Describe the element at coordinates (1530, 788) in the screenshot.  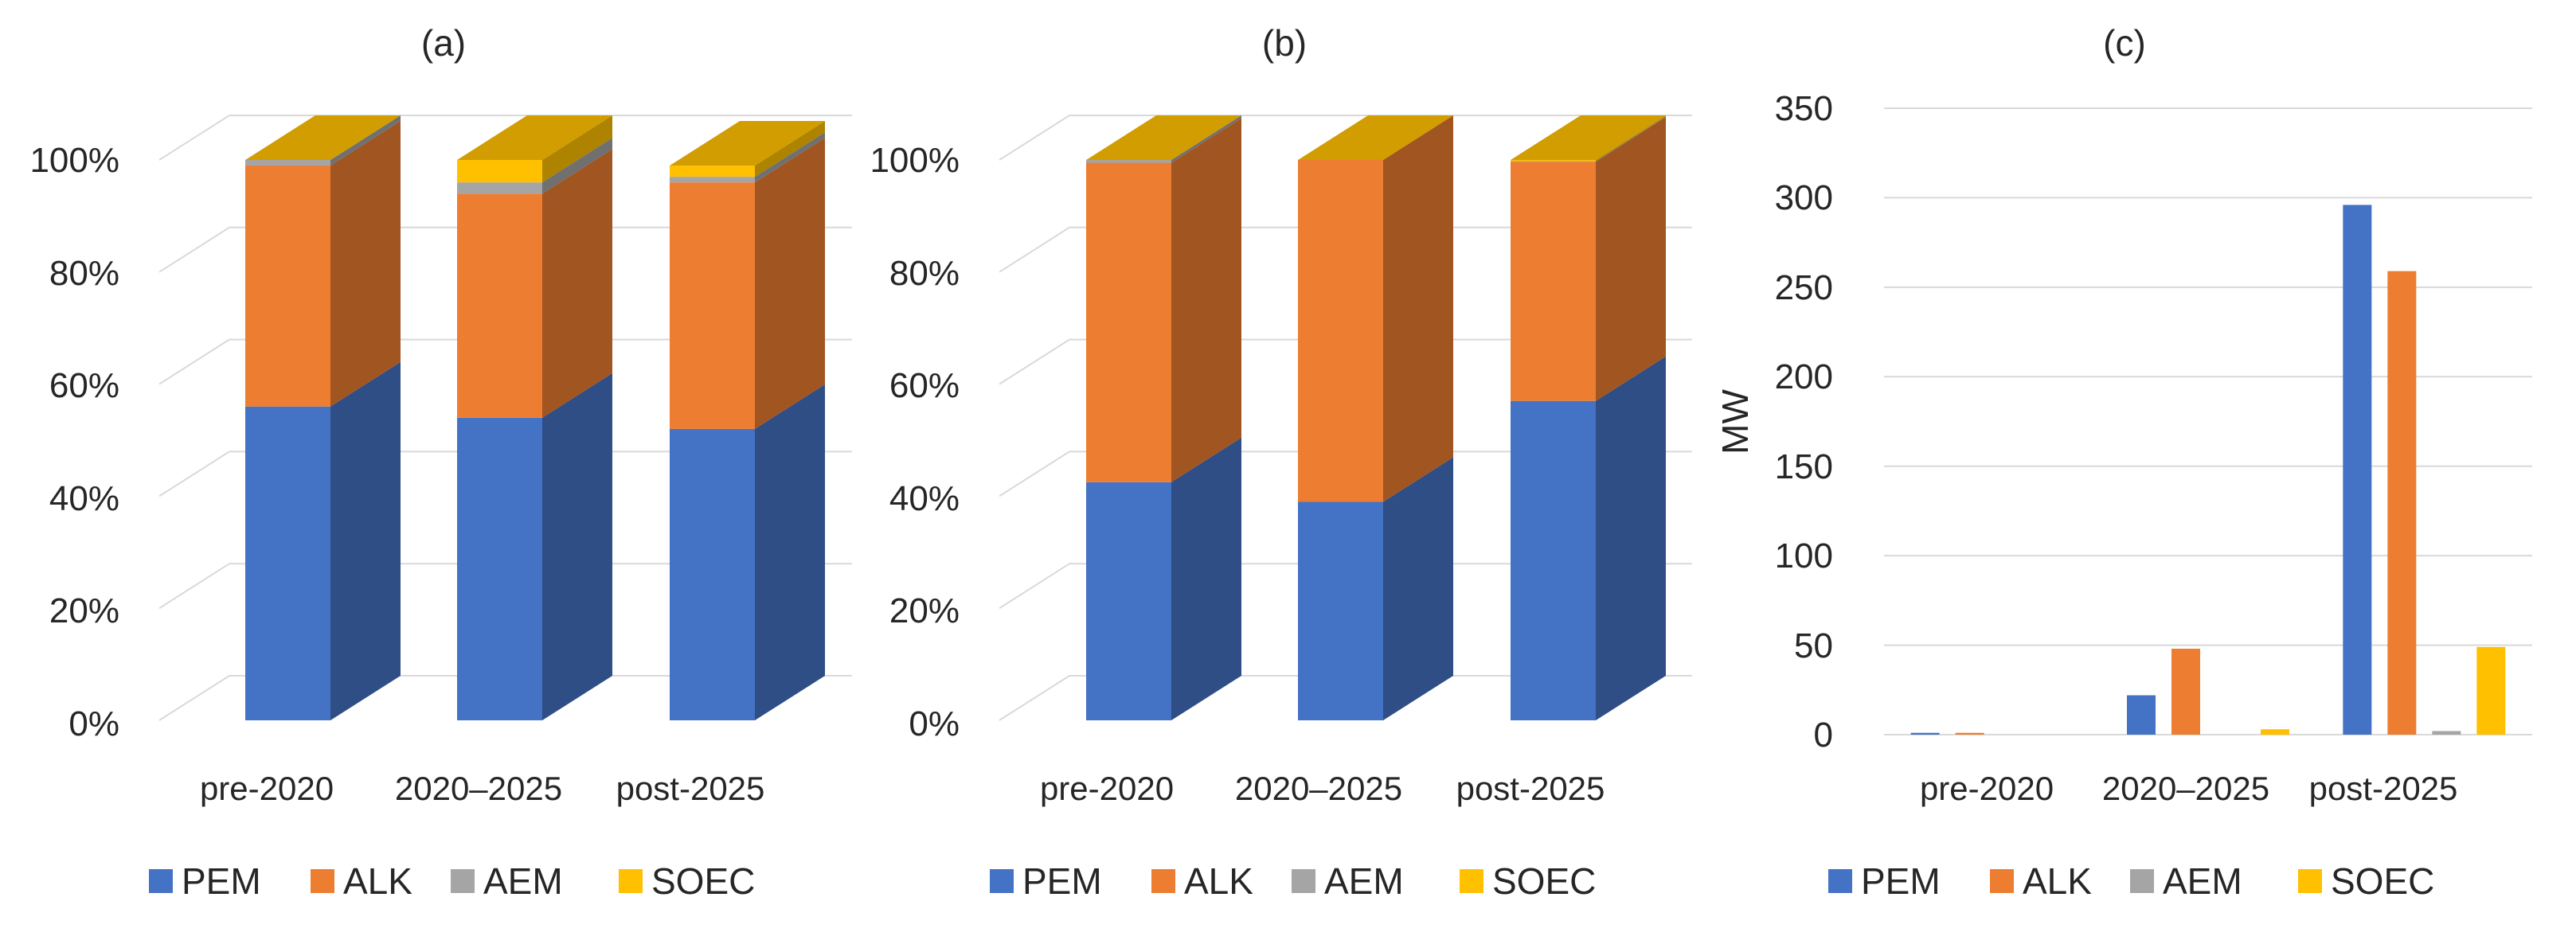
I see `panel-b-category-2: post-2025` at that location.